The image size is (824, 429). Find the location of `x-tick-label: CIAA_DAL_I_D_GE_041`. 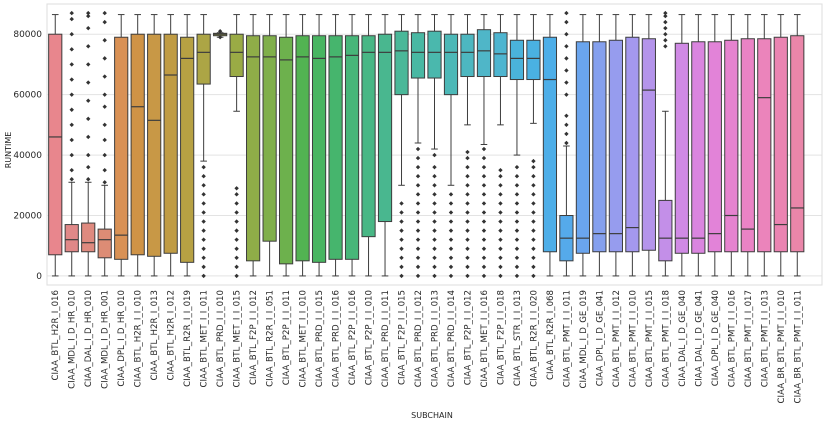

x-tick-label: CIAA_DAL_I_D_GE_041 is located at coordinates (699, 338).